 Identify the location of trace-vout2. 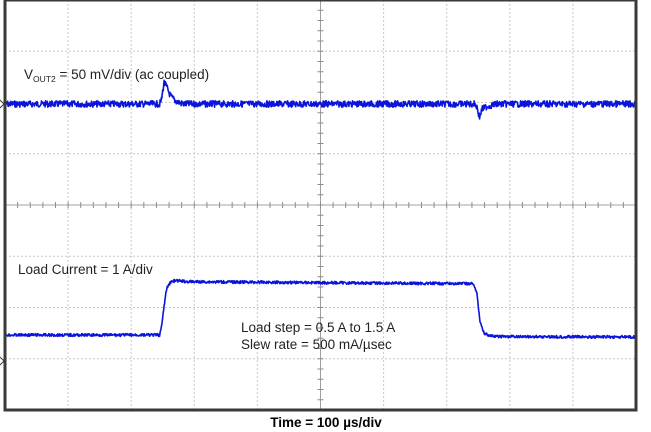
(320, 99).